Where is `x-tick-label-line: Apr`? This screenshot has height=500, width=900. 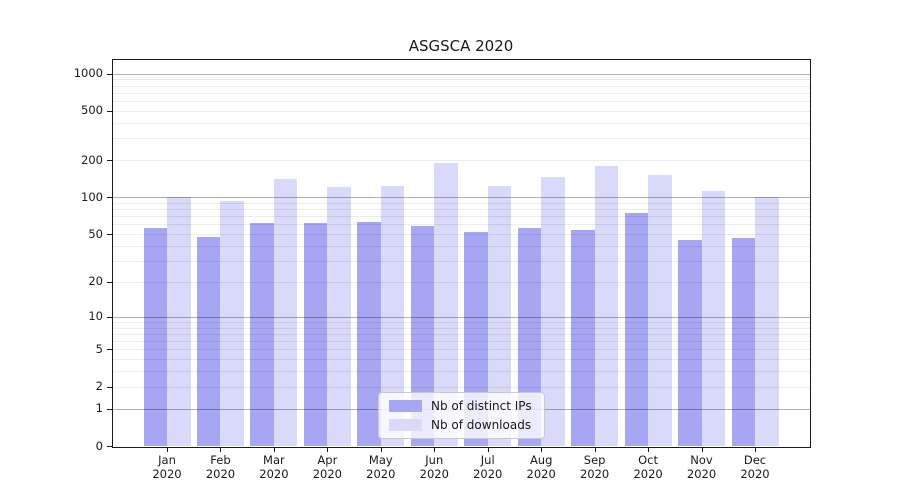
x-tick-label-line: Apr is located at coordinates (327, 460).